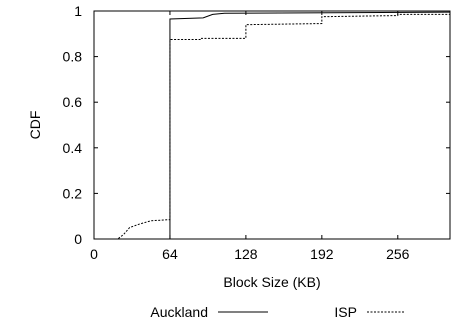  What do you see at coordinates (170, 254) in the screenshot?
I see `x-tick-label: 64` at bounding box center [170, 254].